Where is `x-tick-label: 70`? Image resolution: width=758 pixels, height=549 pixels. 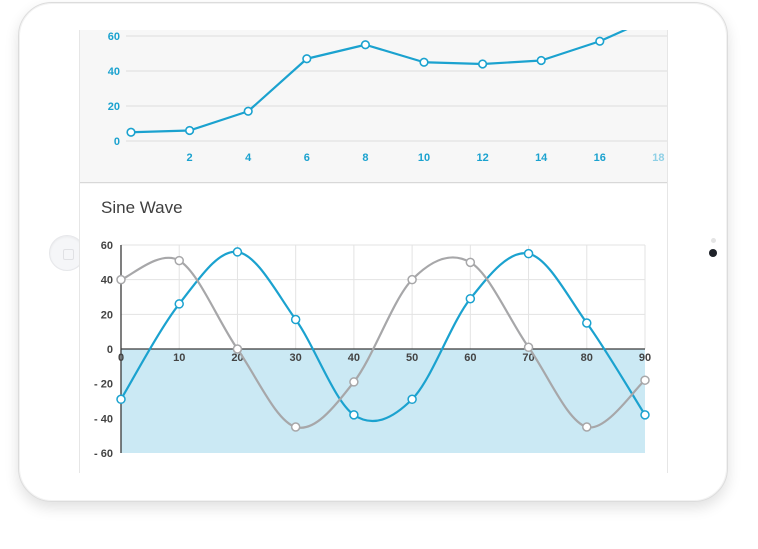 x-tick-label: 70 is located at coordinates (528, 358).